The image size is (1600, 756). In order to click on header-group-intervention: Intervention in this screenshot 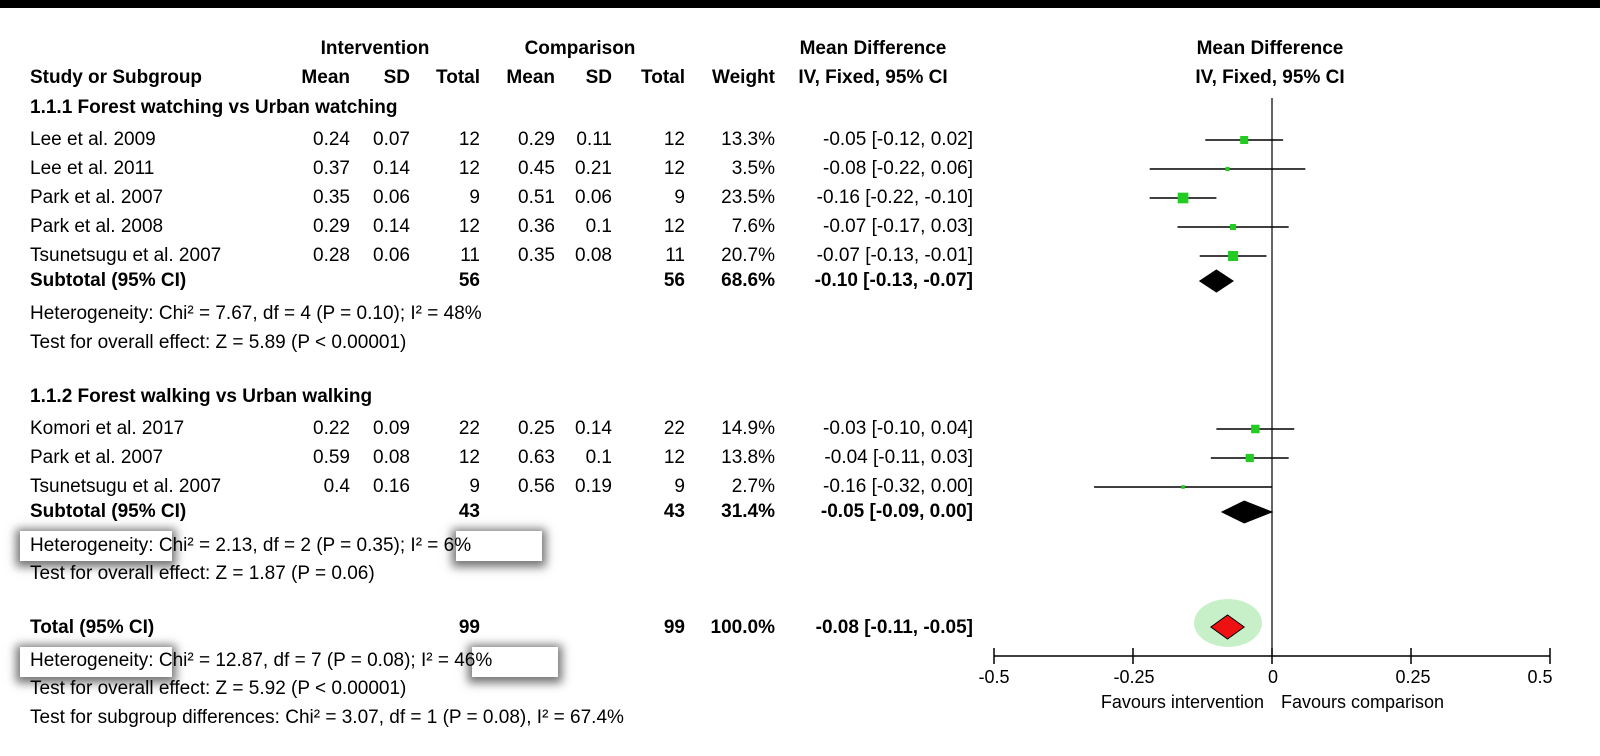, I will do `click(375, 48)`.